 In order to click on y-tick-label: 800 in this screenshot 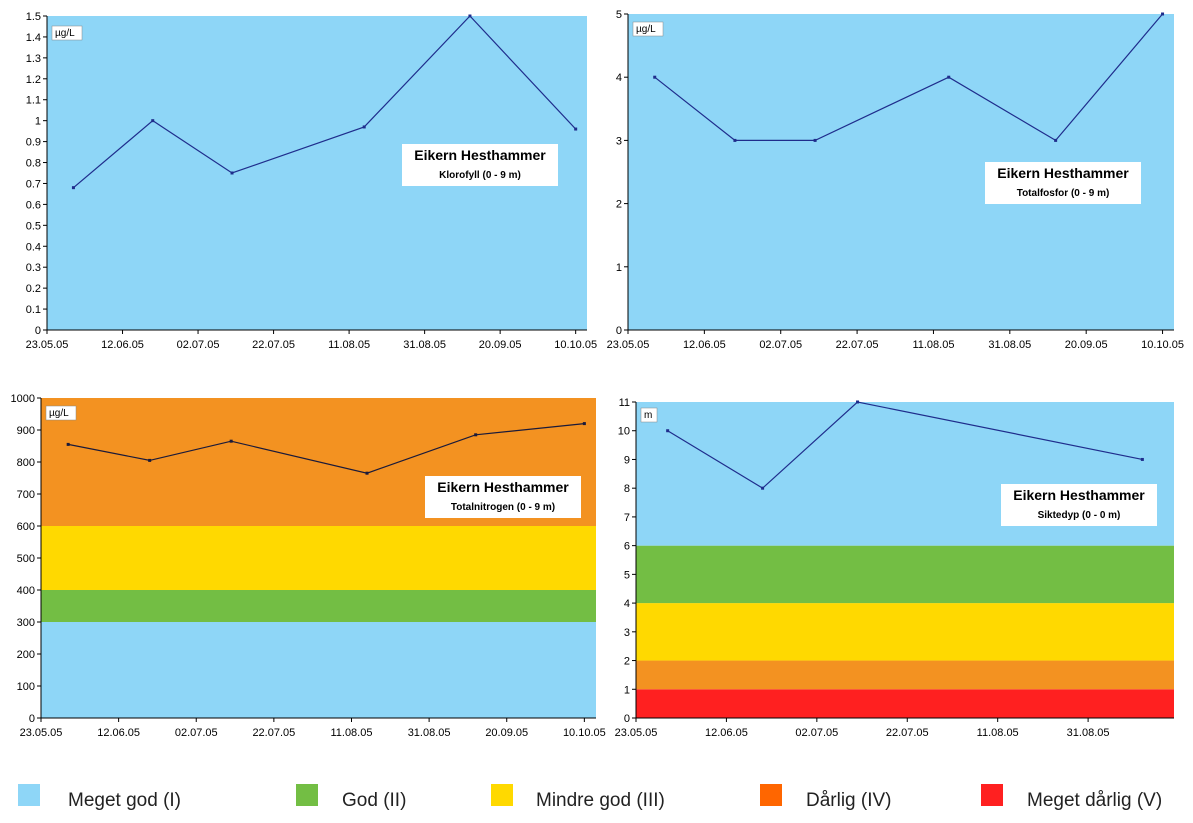, I will do `click(26, 463)`.